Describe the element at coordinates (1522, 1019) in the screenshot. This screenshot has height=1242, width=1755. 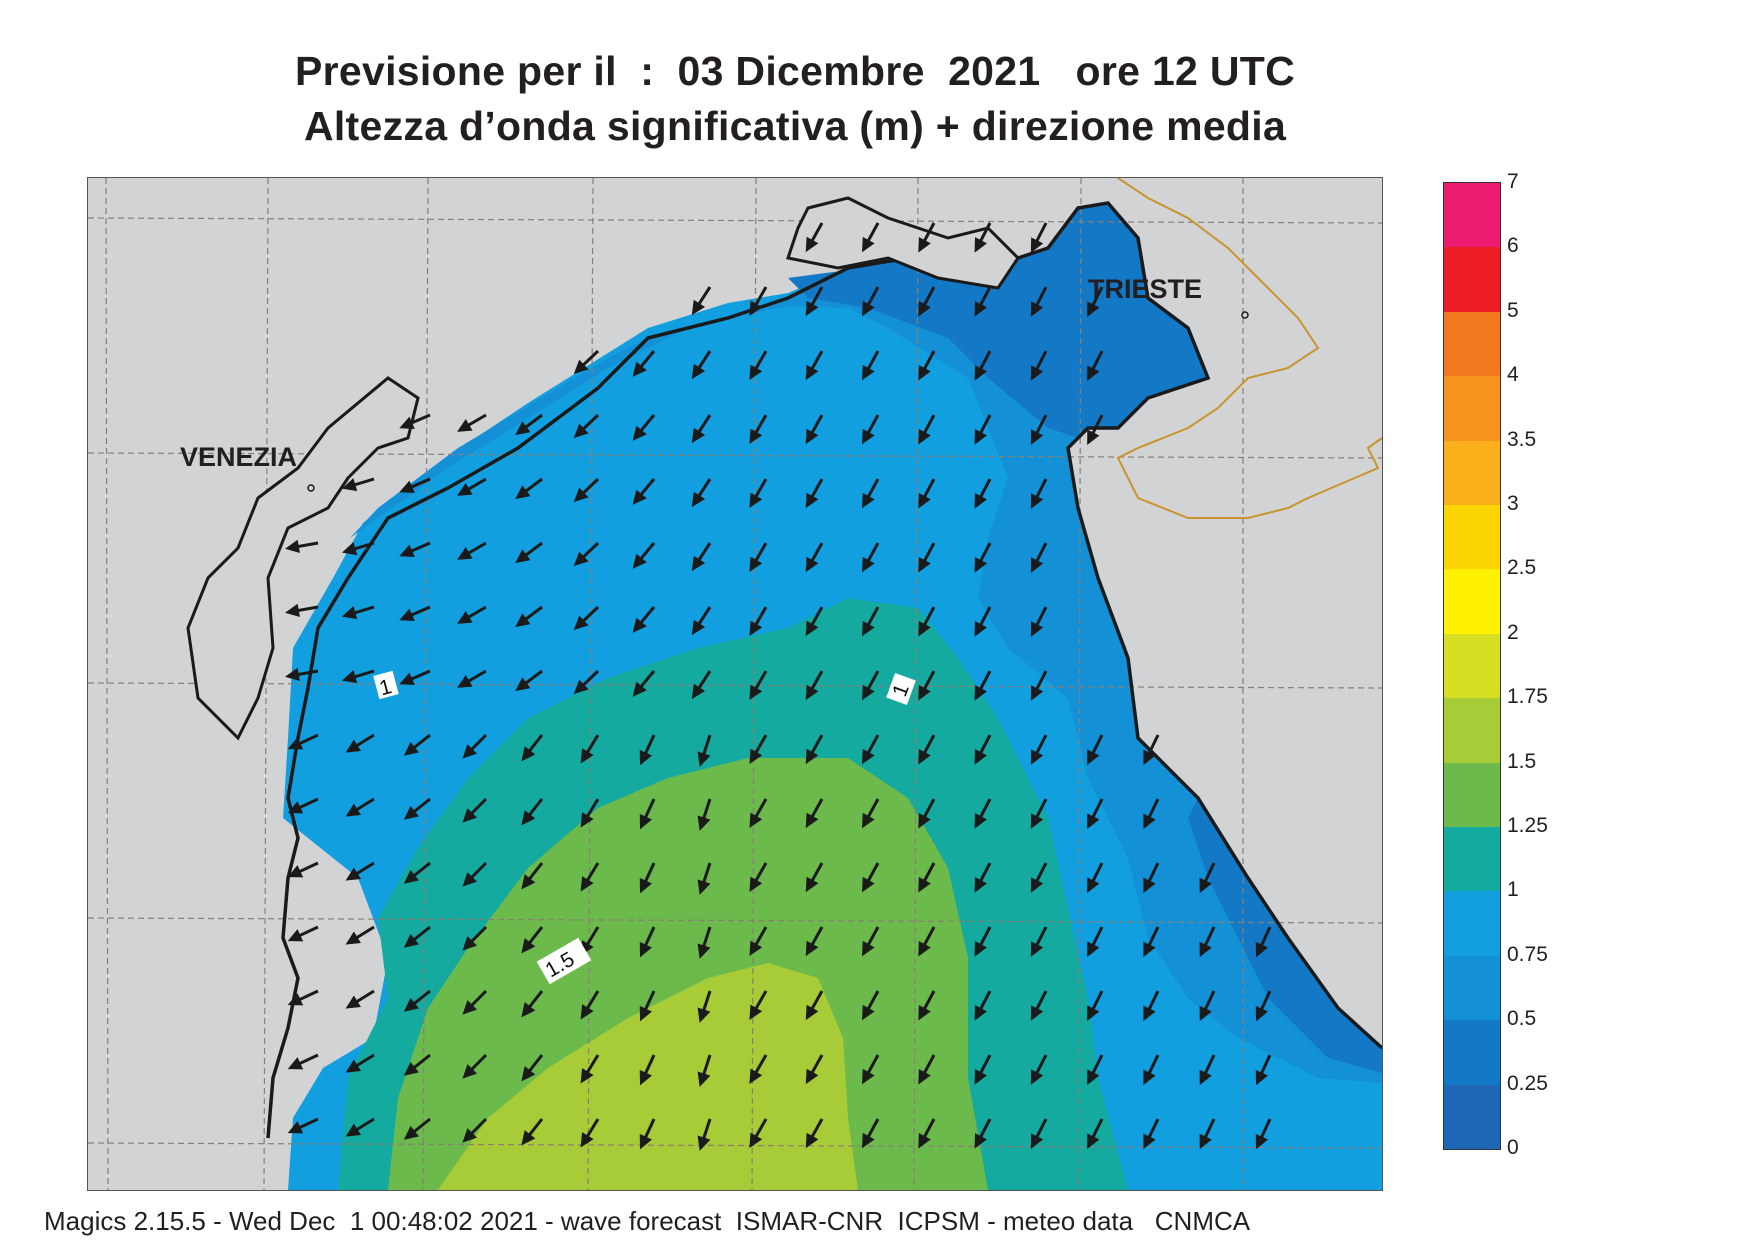
I see `legend-tick-label: 0.5` at that location.